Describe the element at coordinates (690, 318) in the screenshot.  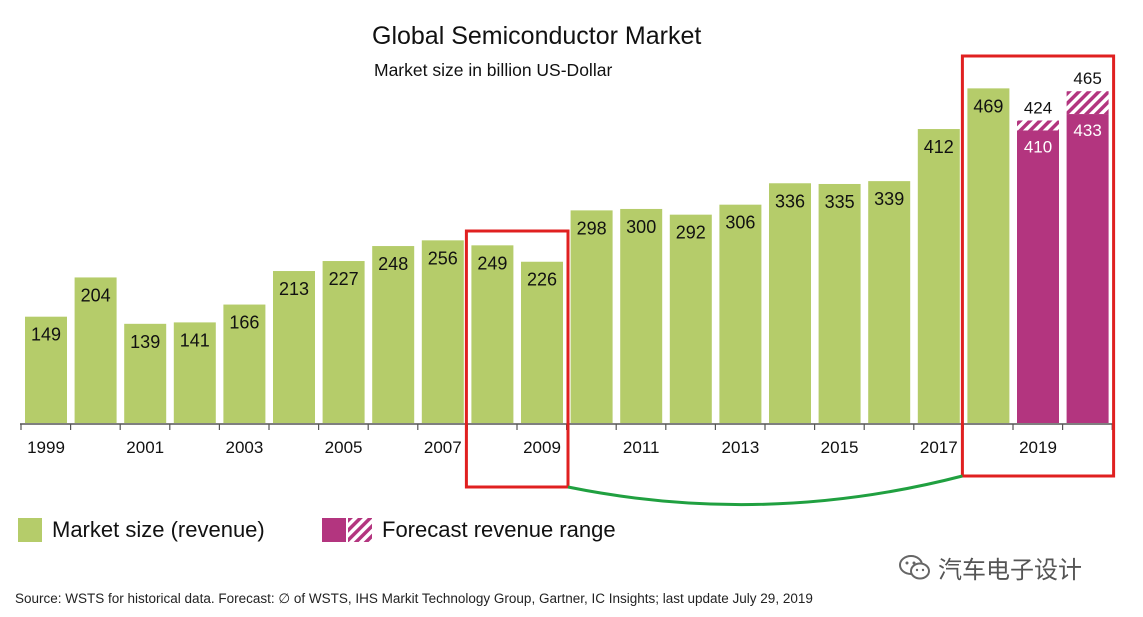
I see `bar-2012` at that location.